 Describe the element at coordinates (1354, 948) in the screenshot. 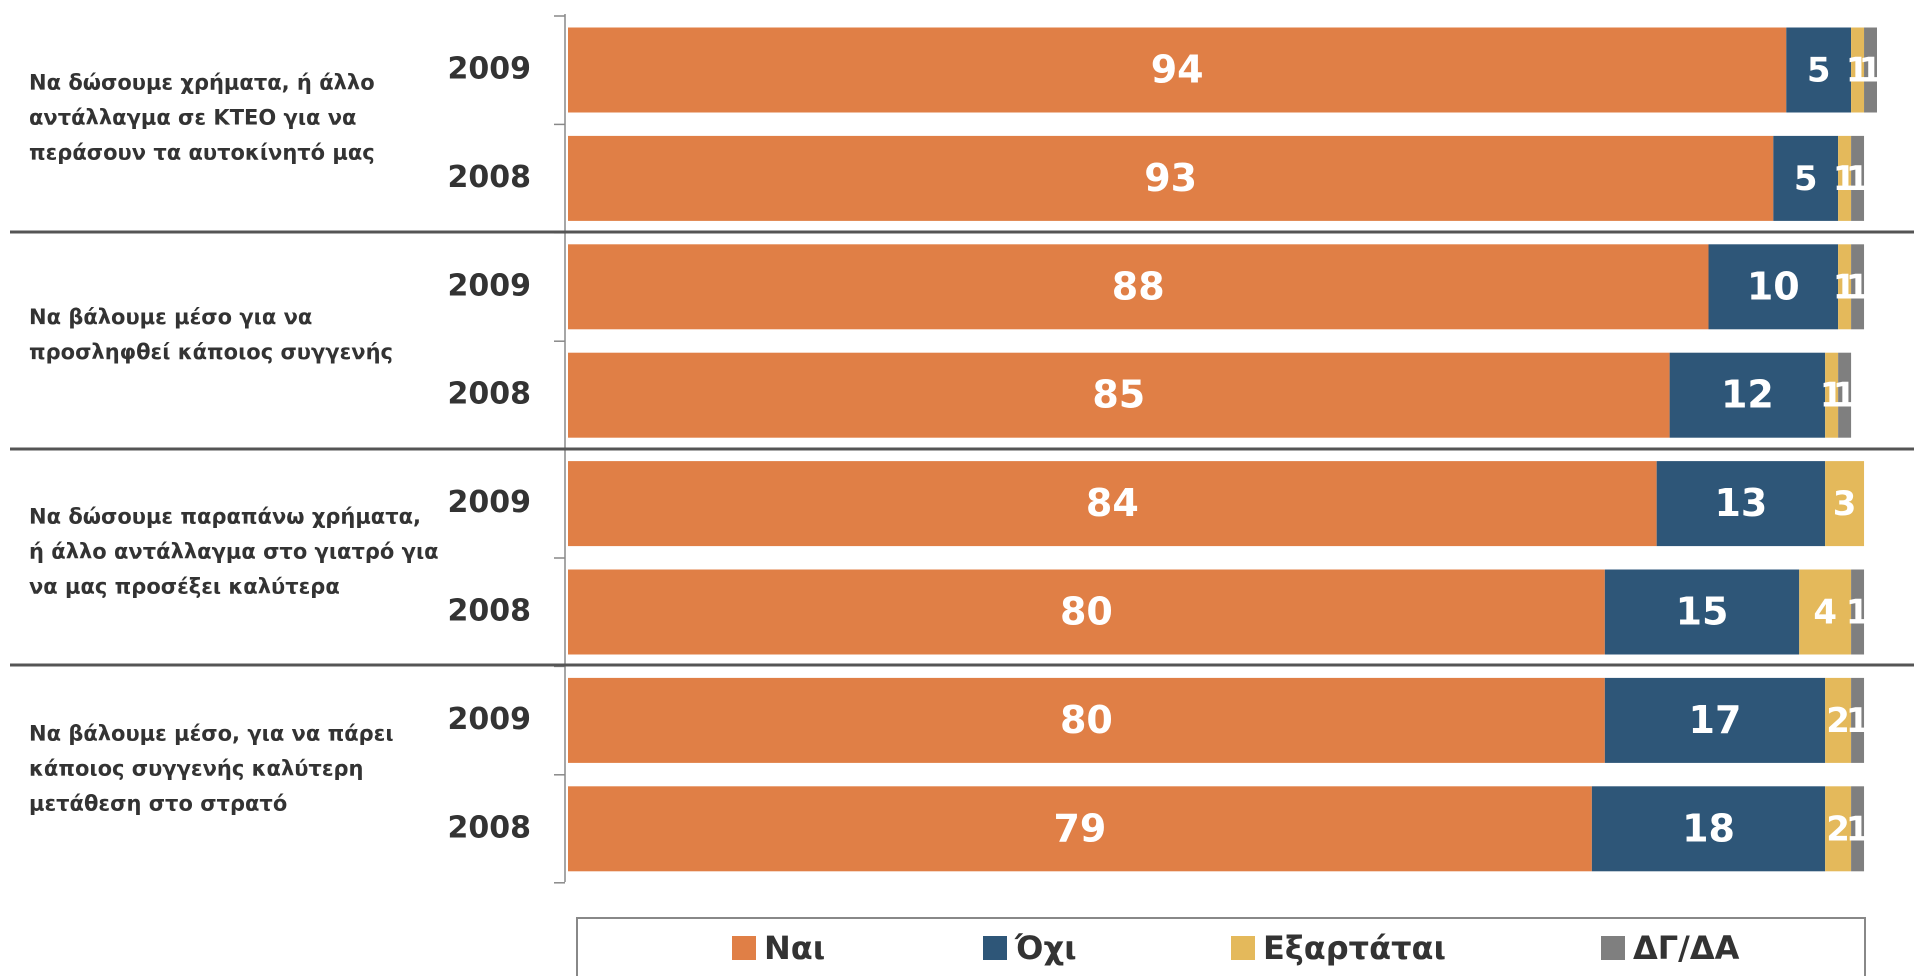

I see `legend-label: Εξαρτάται` at that location.